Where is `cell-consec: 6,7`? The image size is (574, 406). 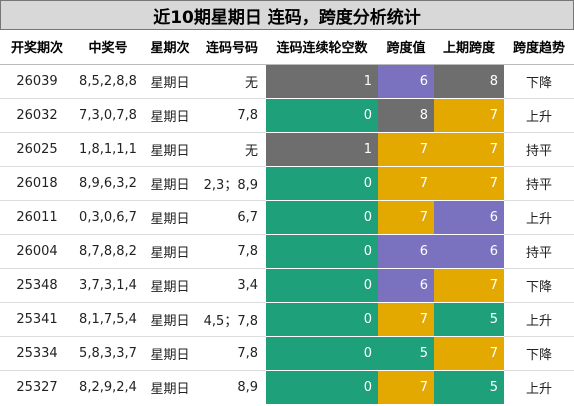
cell-consec: 6,7 is located at coordinates (232, 216).